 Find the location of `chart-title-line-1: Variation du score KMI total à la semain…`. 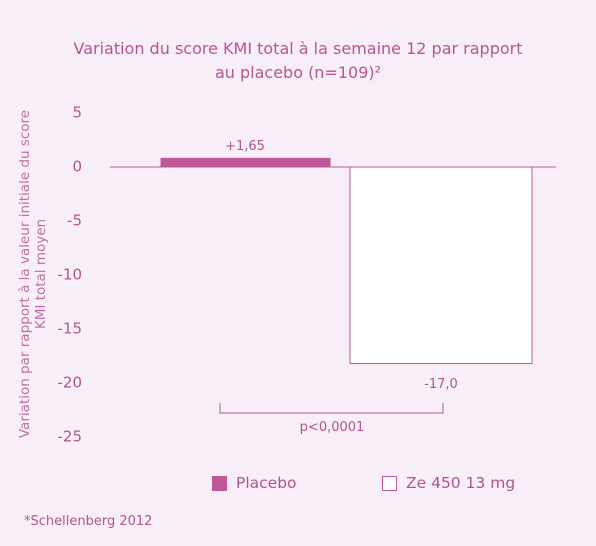

chart-title-line-1: Variation du score KMI total à la semain… is located at coordinates (298, 48).